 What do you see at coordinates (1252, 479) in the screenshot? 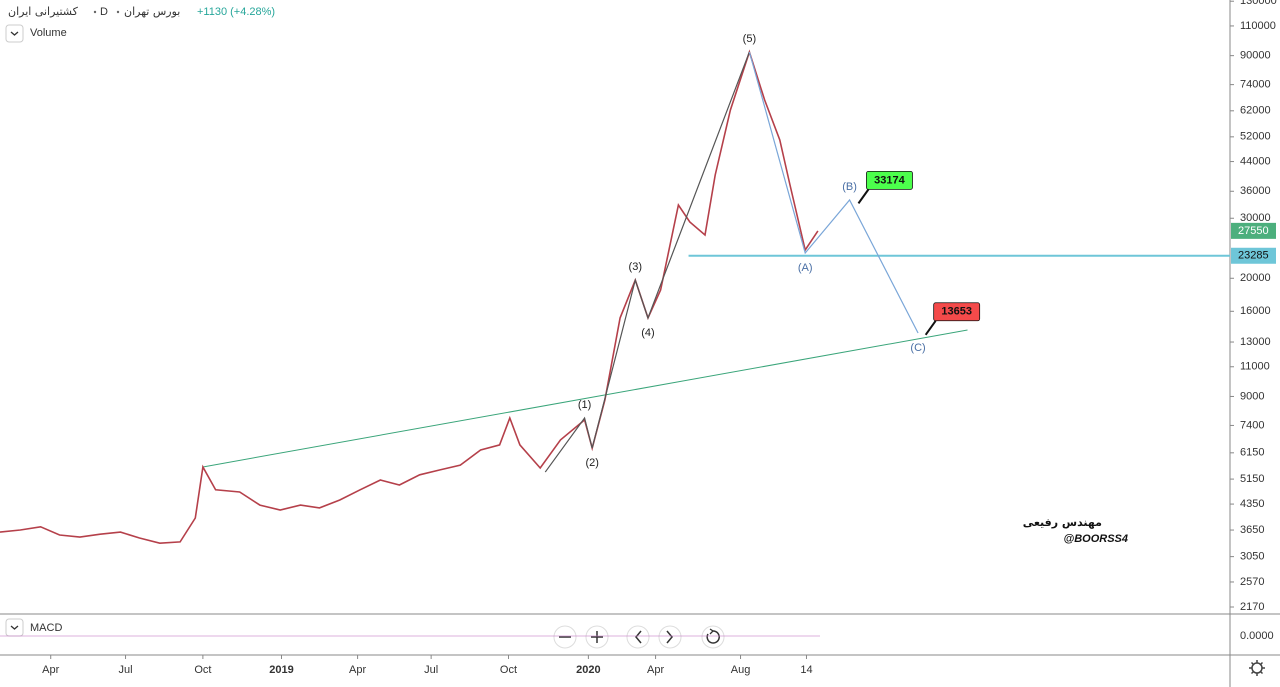
I see `y-tick-label: 5150` at bounding box center [1252, 479].